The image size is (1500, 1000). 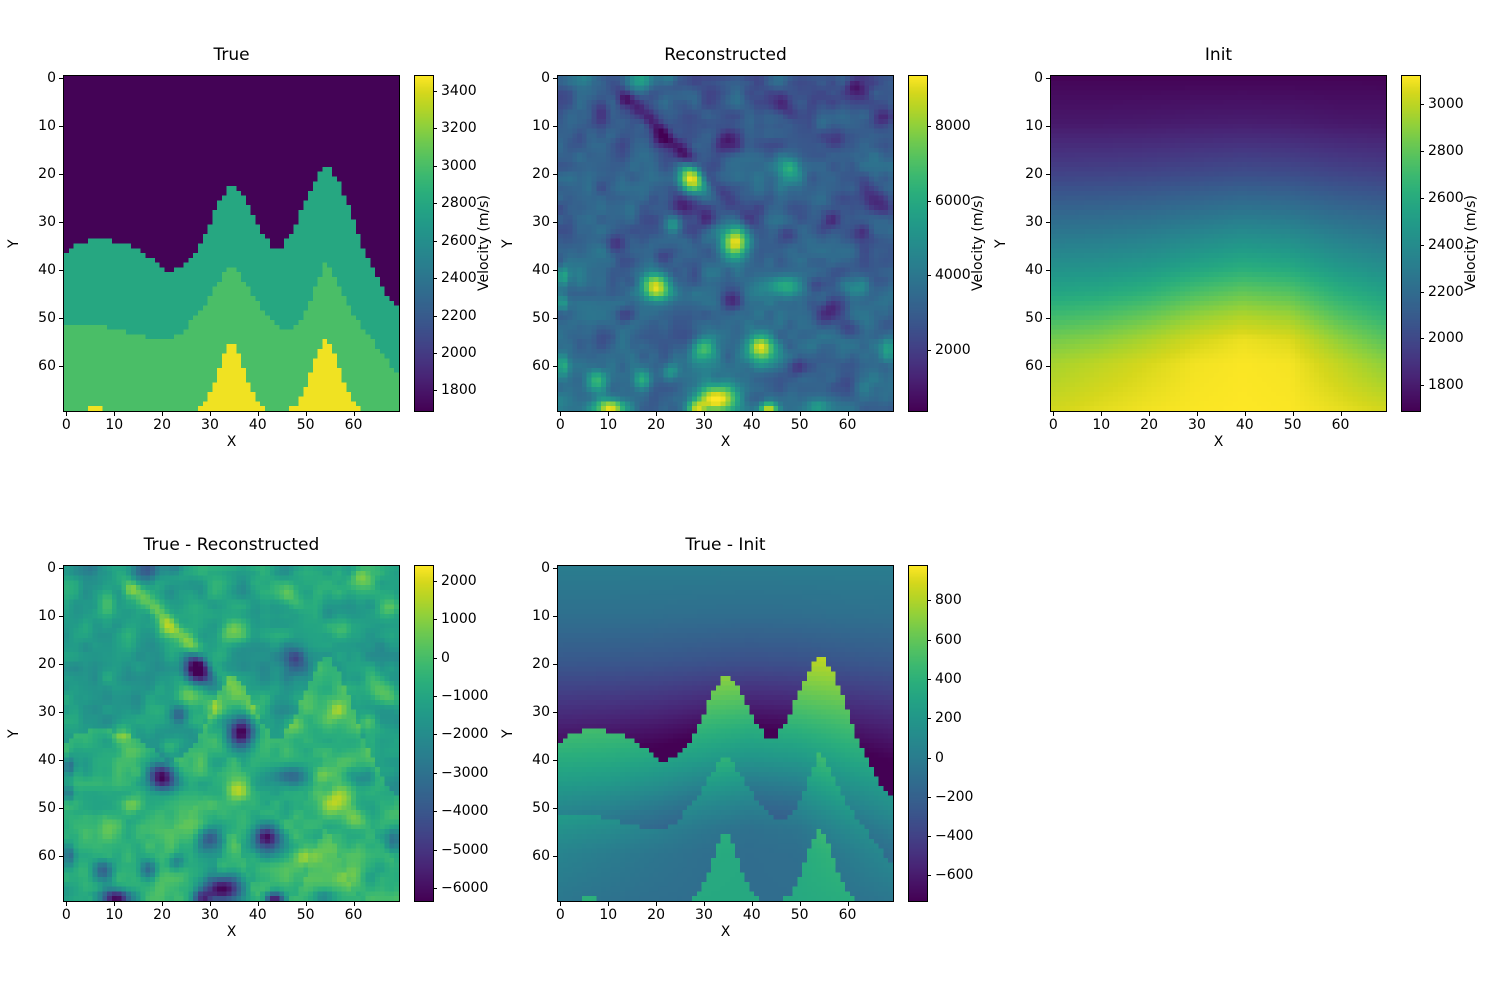 What do you see at coordinates (465, 772) in the screenshot?
I see `colorbar-tick-label: −3000` at bounding box center [465, 772].